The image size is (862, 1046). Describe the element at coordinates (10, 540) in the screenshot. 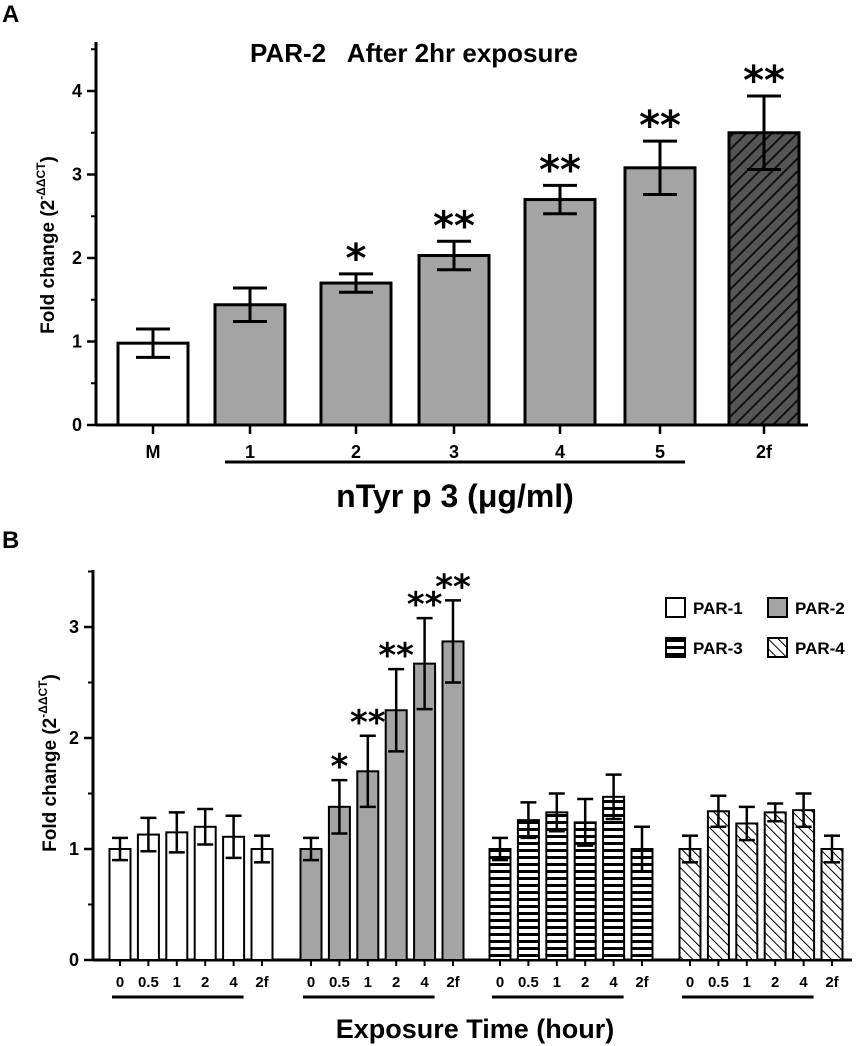

I see `panel-b-label: B` at that location.